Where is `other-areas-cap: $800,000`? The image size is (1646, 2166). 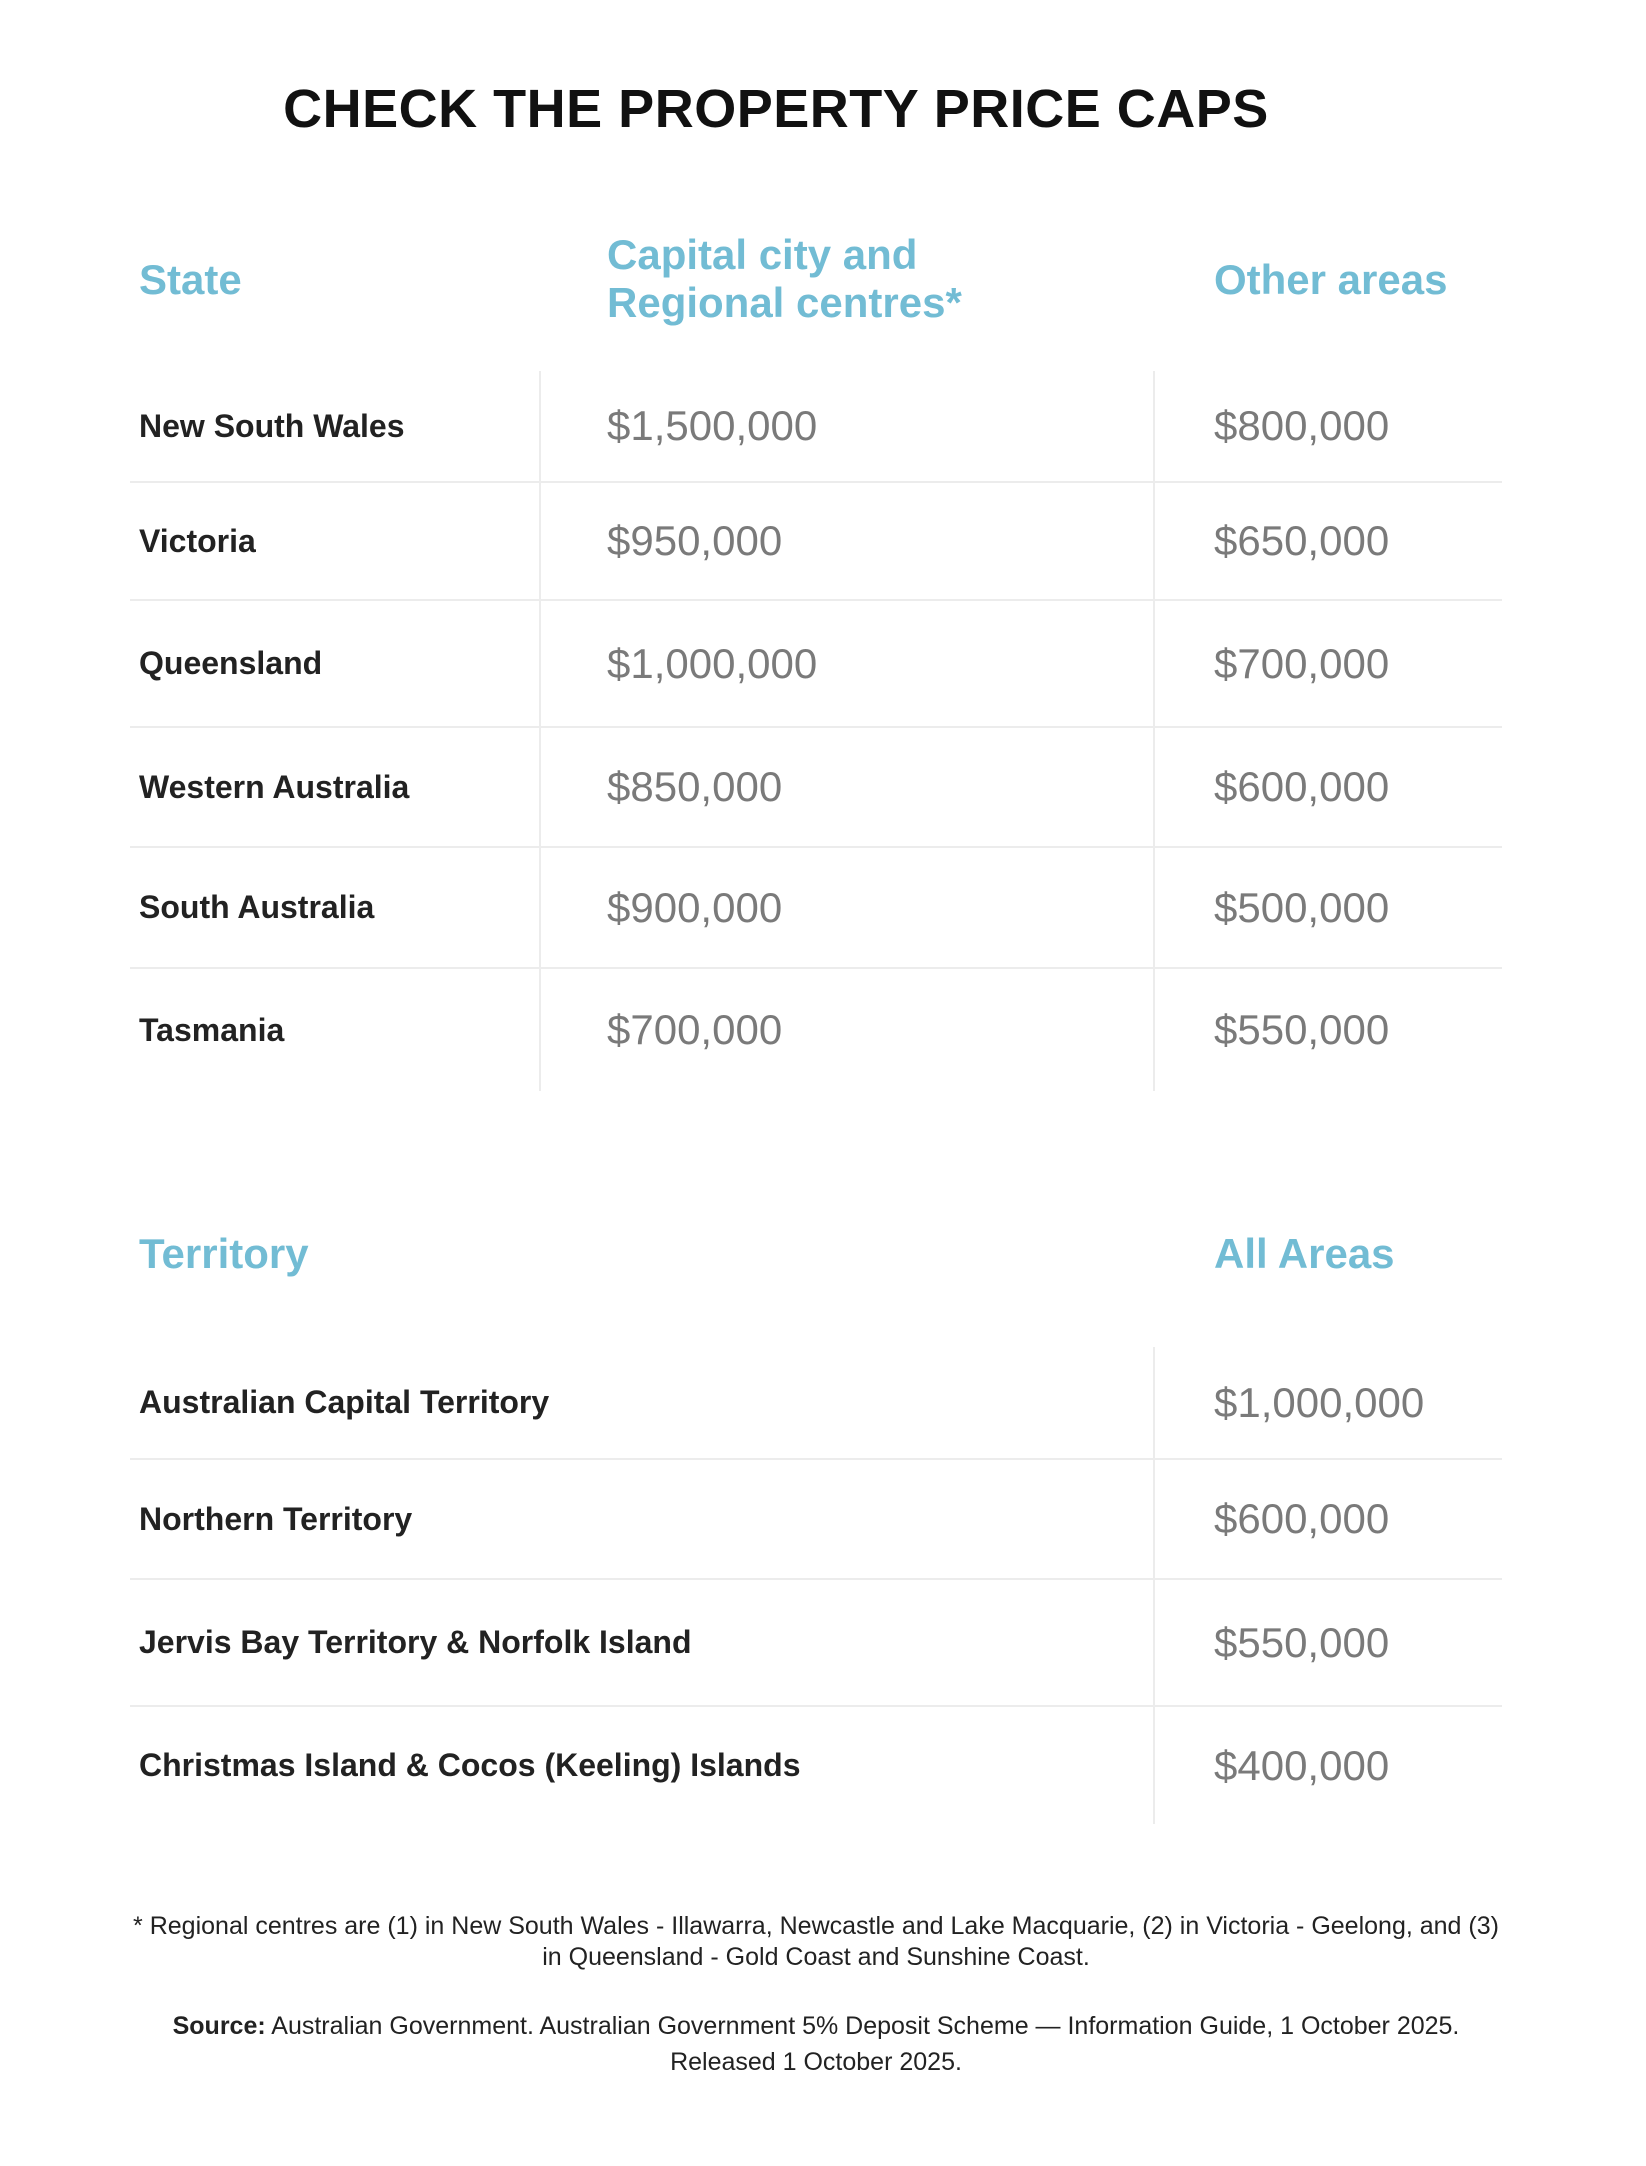
other-areas-cap: $800,000 is located at coordinates (1302, 425).